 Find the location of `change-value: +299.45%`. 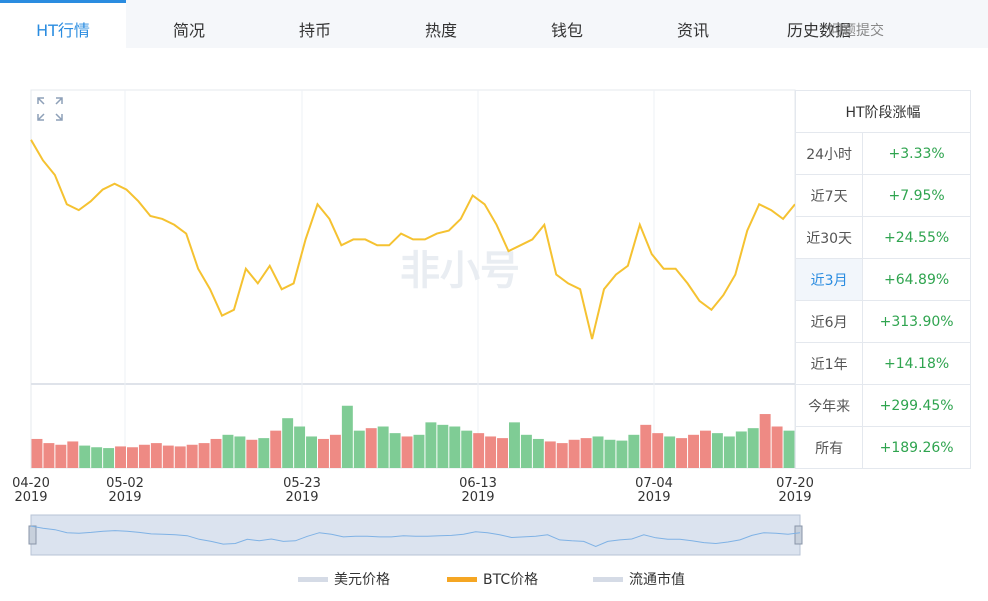

change-value: +299.45% is located at coordinates (916, 405).